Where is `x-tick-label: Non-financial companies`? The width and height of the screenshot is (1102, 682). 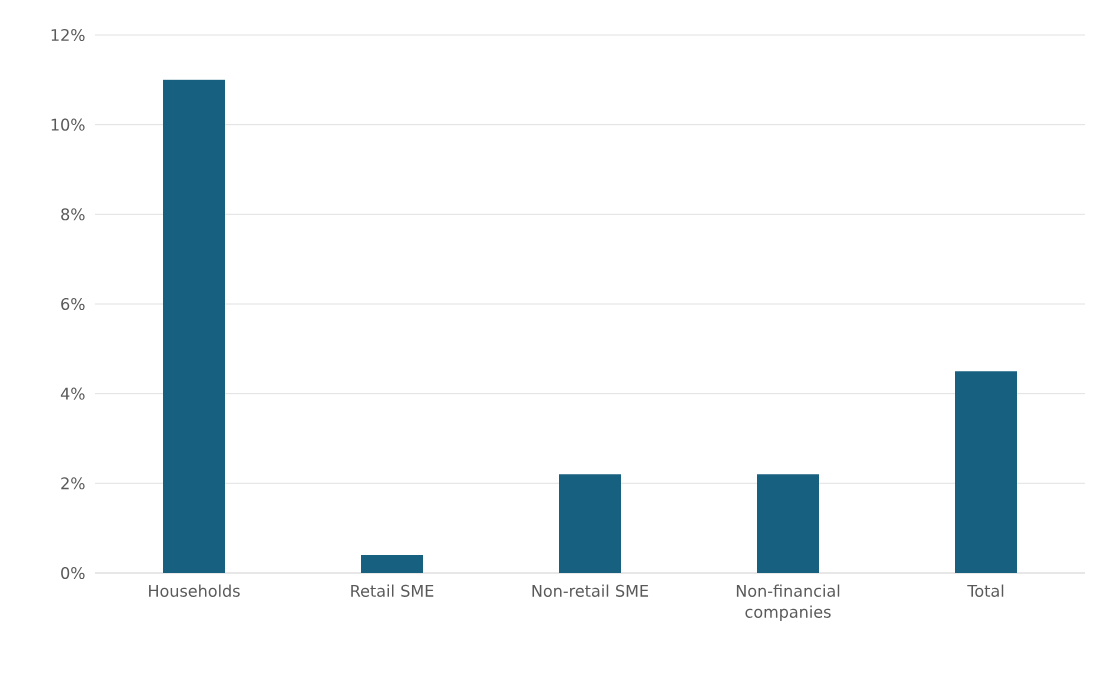
x-tick-label: Non-financial companies is located at coordinates (788, 602).